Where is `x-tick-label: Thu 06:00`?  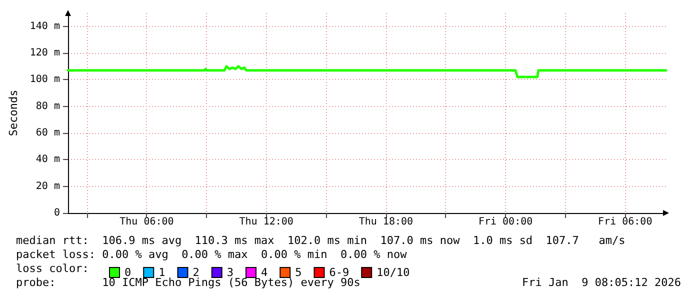 x-tick-label: Thu 06:00 is located at coordinates (147, 222).